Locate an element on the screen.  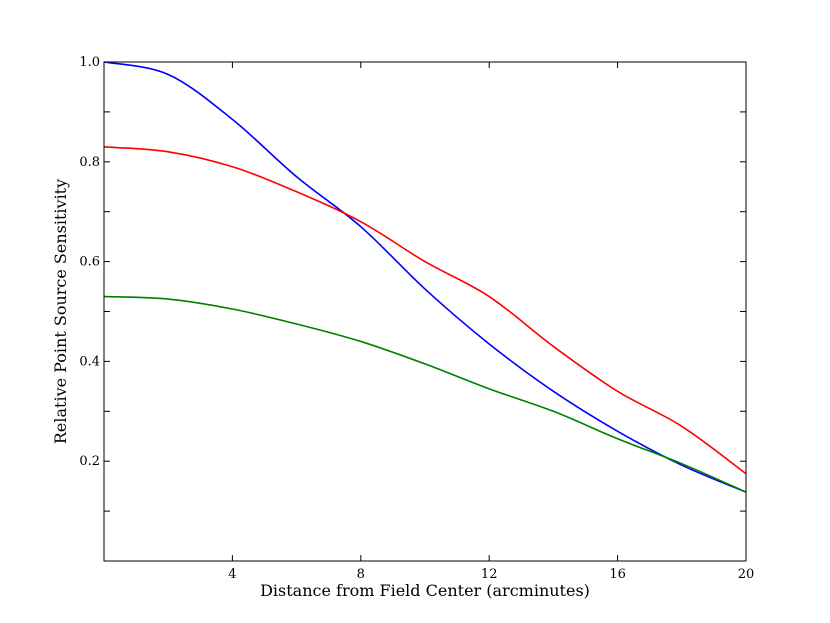
x-axis-label: Distance from Field Center (arcminutes) is located at coordinates (425, 590).